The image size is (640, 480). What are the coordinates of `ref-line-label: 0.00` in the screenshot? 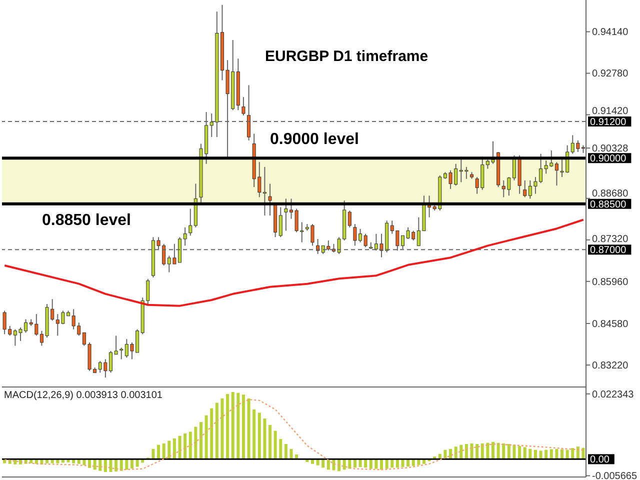 It's located at (600, 460).